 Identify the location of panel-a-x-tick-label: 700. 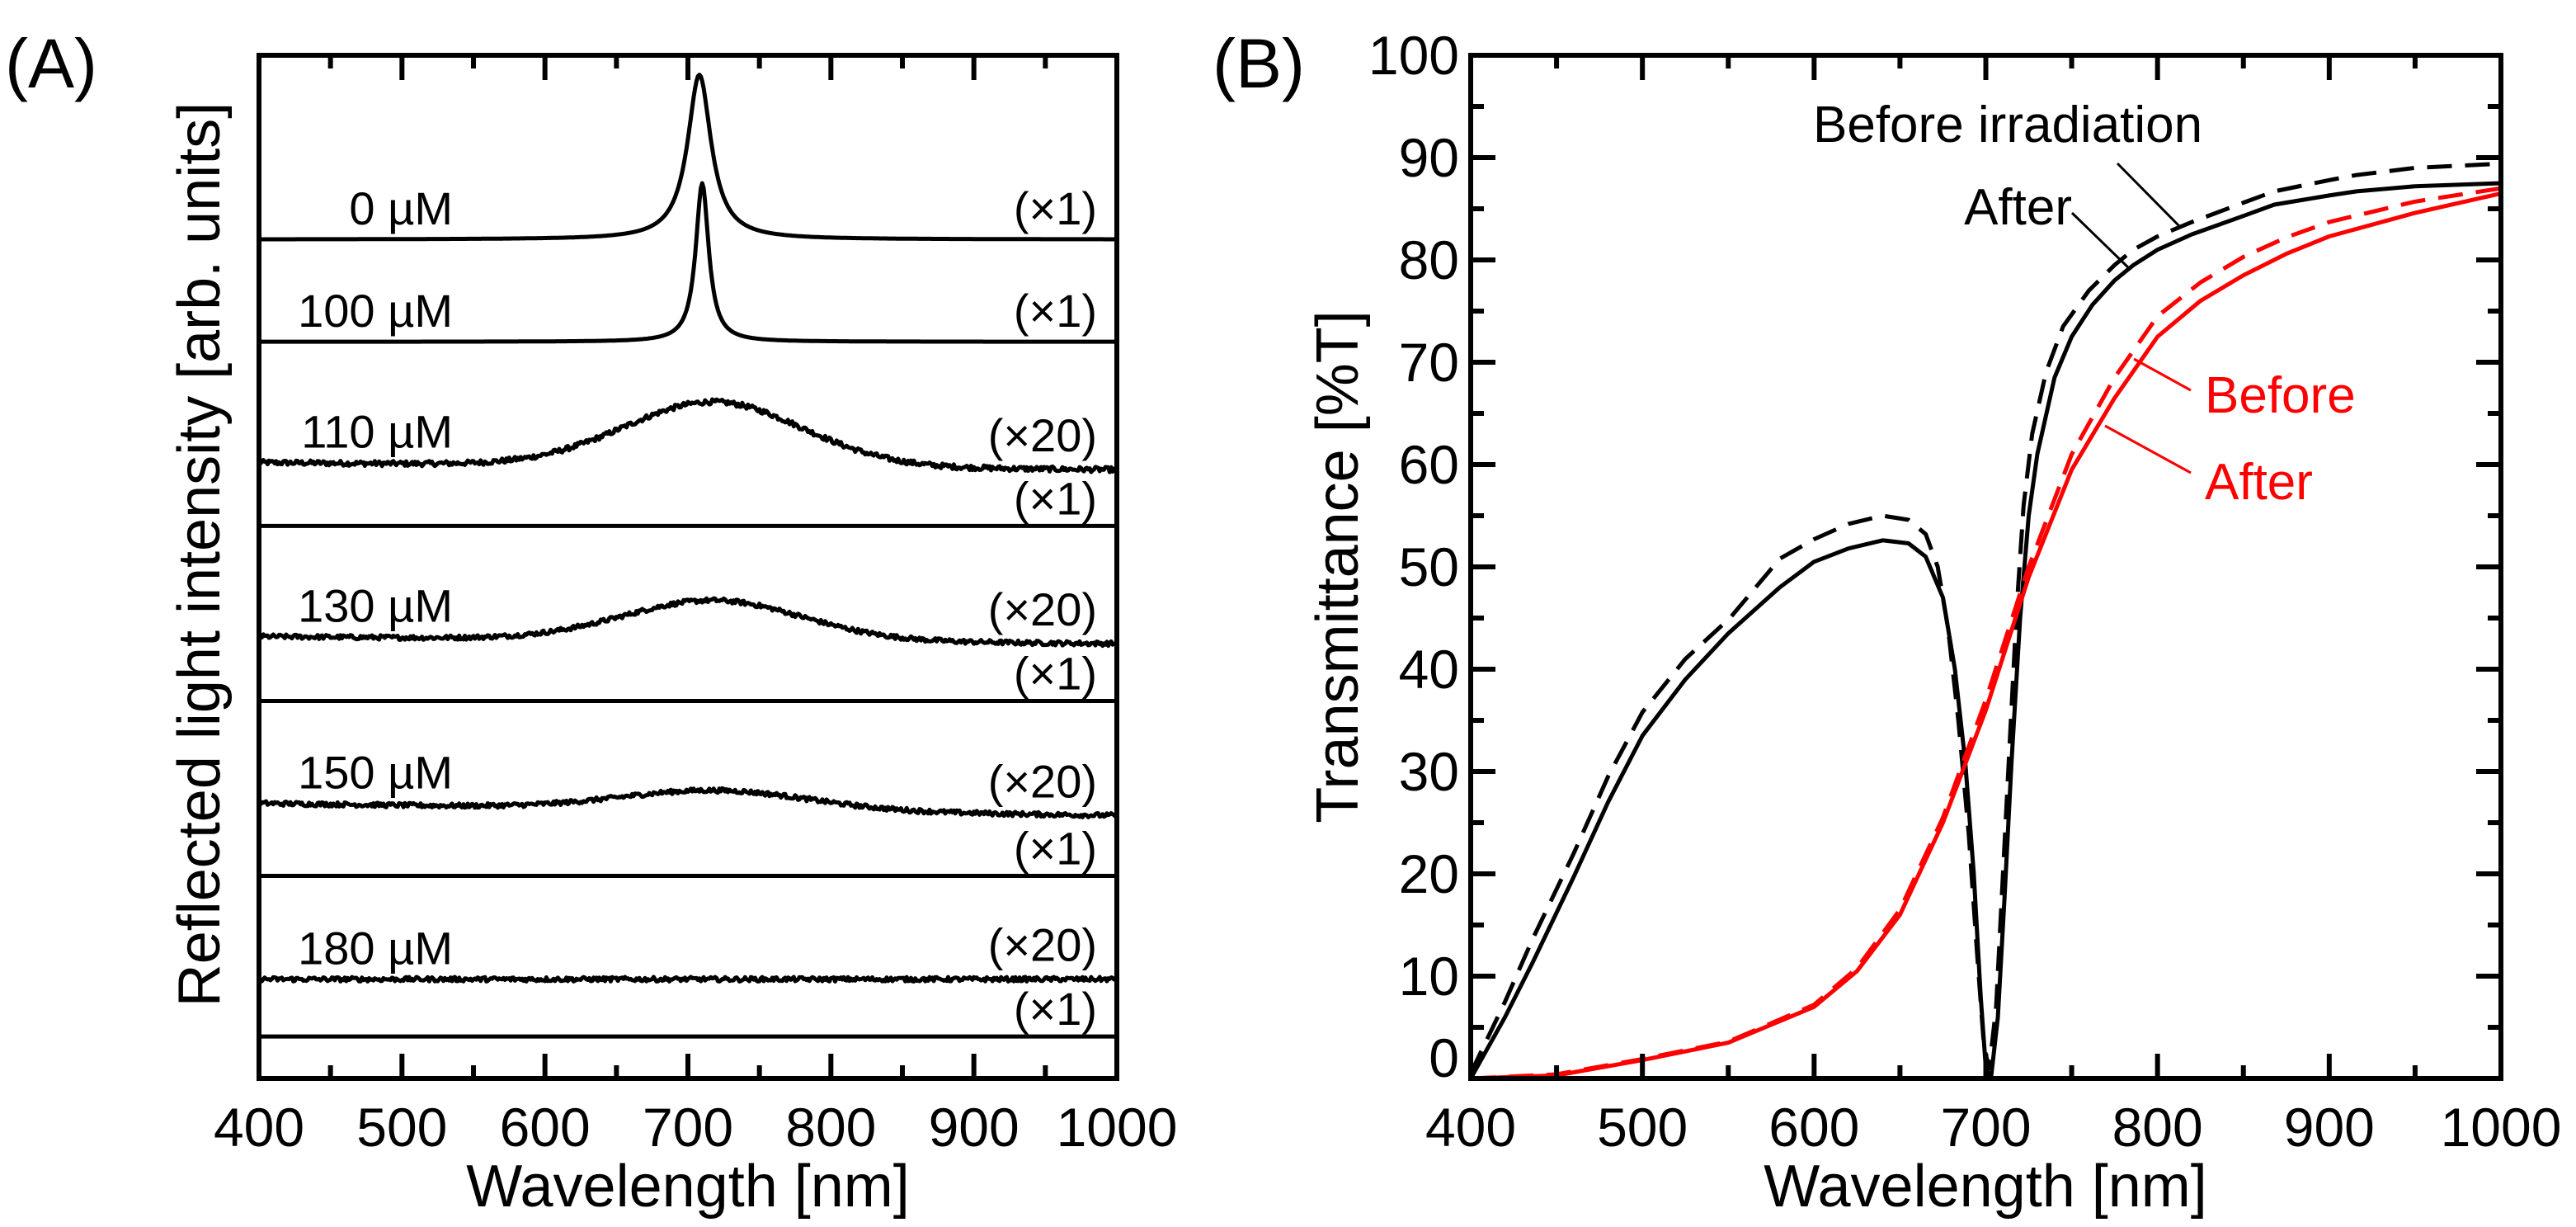
(688, 1127).